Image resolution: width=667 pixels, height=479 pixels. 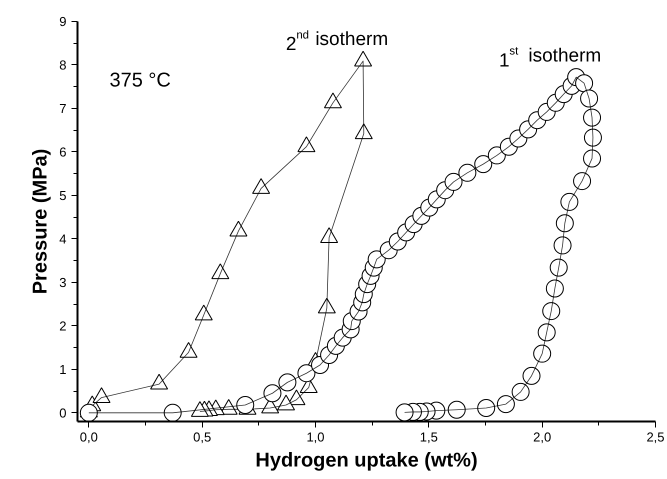 What do you see at coordinates (63, 64) in the screenshot?
I see `y-tick-label: 8` at bounding box center [63, 64].